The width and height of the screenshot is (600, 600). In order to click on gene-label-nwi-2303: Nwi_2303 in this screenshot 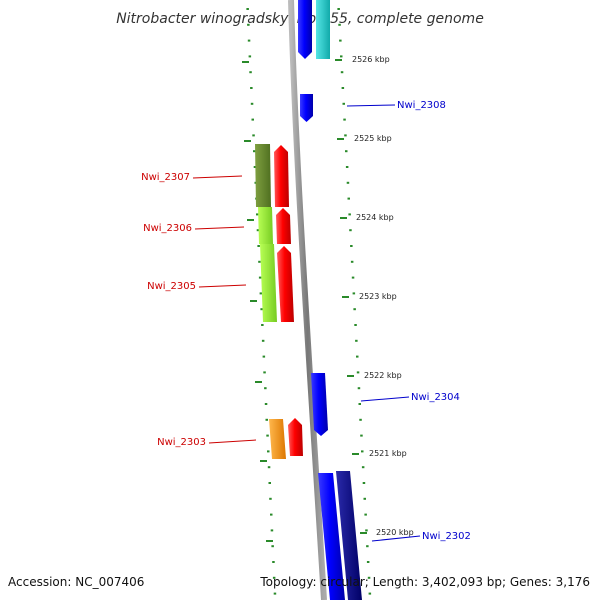, I will do `click(181, 442)`.